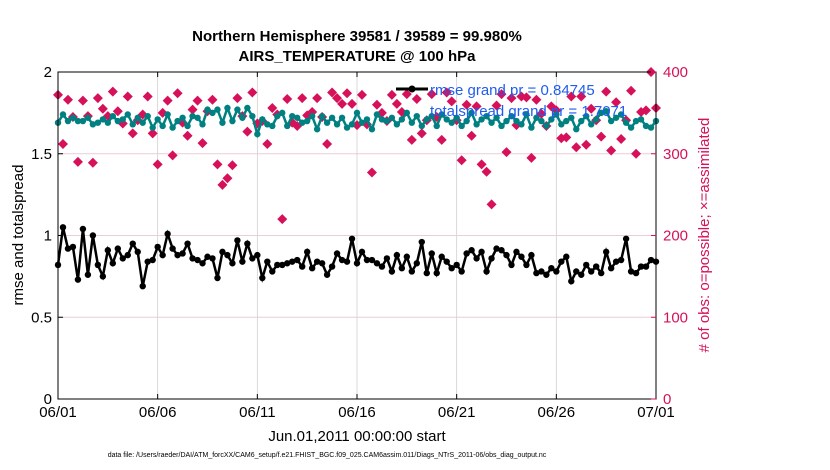 This screenshot has height=470, width=830. What do you see at coordinates (528, 111) in the screenshot?
I see `legend-spread-label: totalspread grand pr = 1.7071` at bounding box center [528, 111].